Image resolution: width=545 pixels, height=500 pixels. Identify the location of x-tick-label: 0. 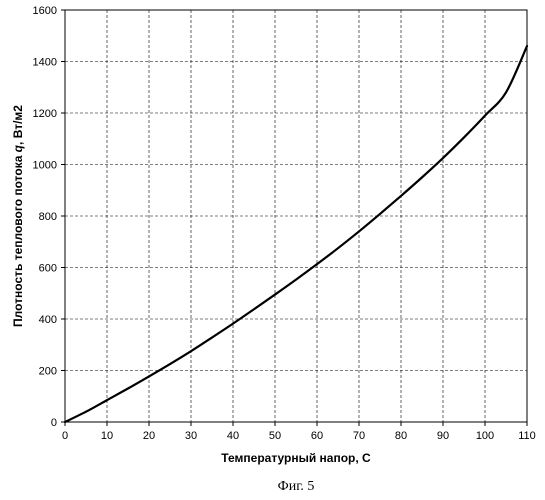
(65, 436).